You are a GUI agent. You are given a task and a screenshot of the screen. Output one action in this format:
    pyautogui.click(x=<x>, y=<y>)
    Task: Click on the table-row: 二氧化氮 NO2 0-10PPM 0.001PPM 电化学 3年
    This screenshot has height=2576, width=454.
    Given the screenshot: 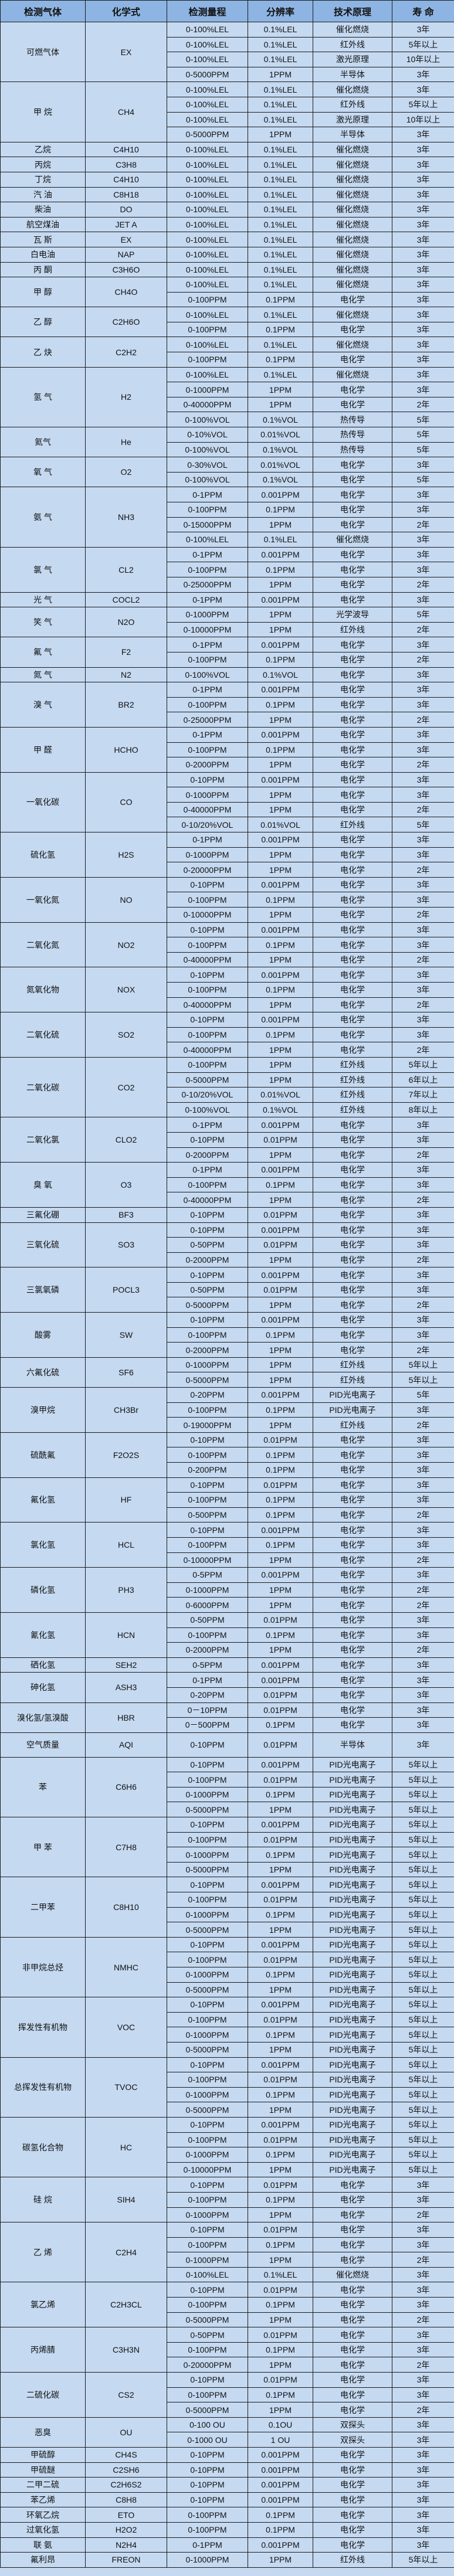 What is the action you would take?
    pyautogui.click(x=227, y=945)
    